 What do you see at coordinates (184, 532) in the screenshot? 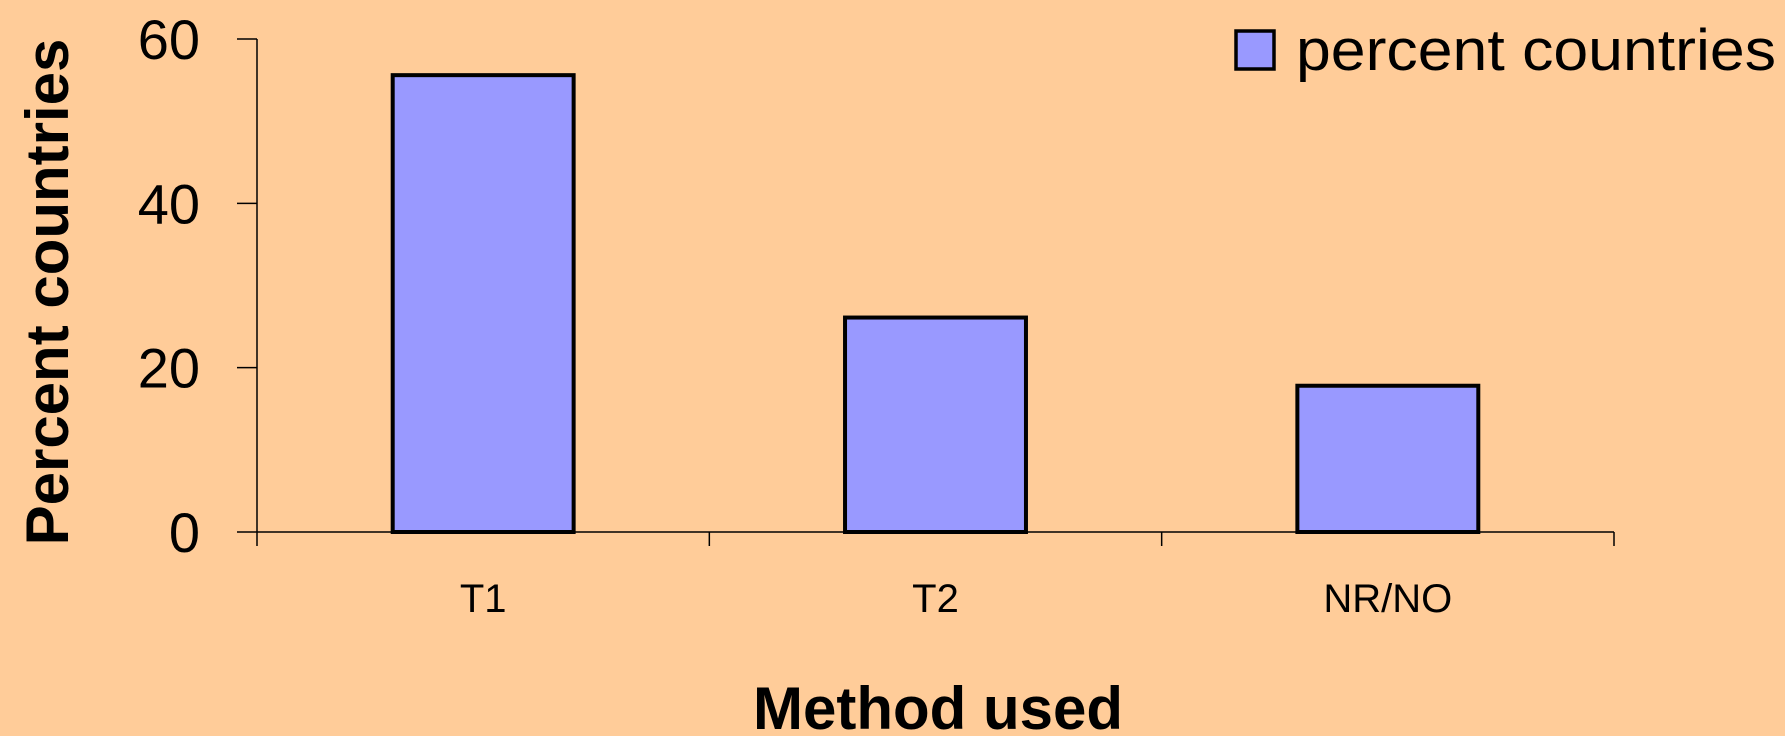
I see `y-tick-label: 0` at bounding box center [184, 532].